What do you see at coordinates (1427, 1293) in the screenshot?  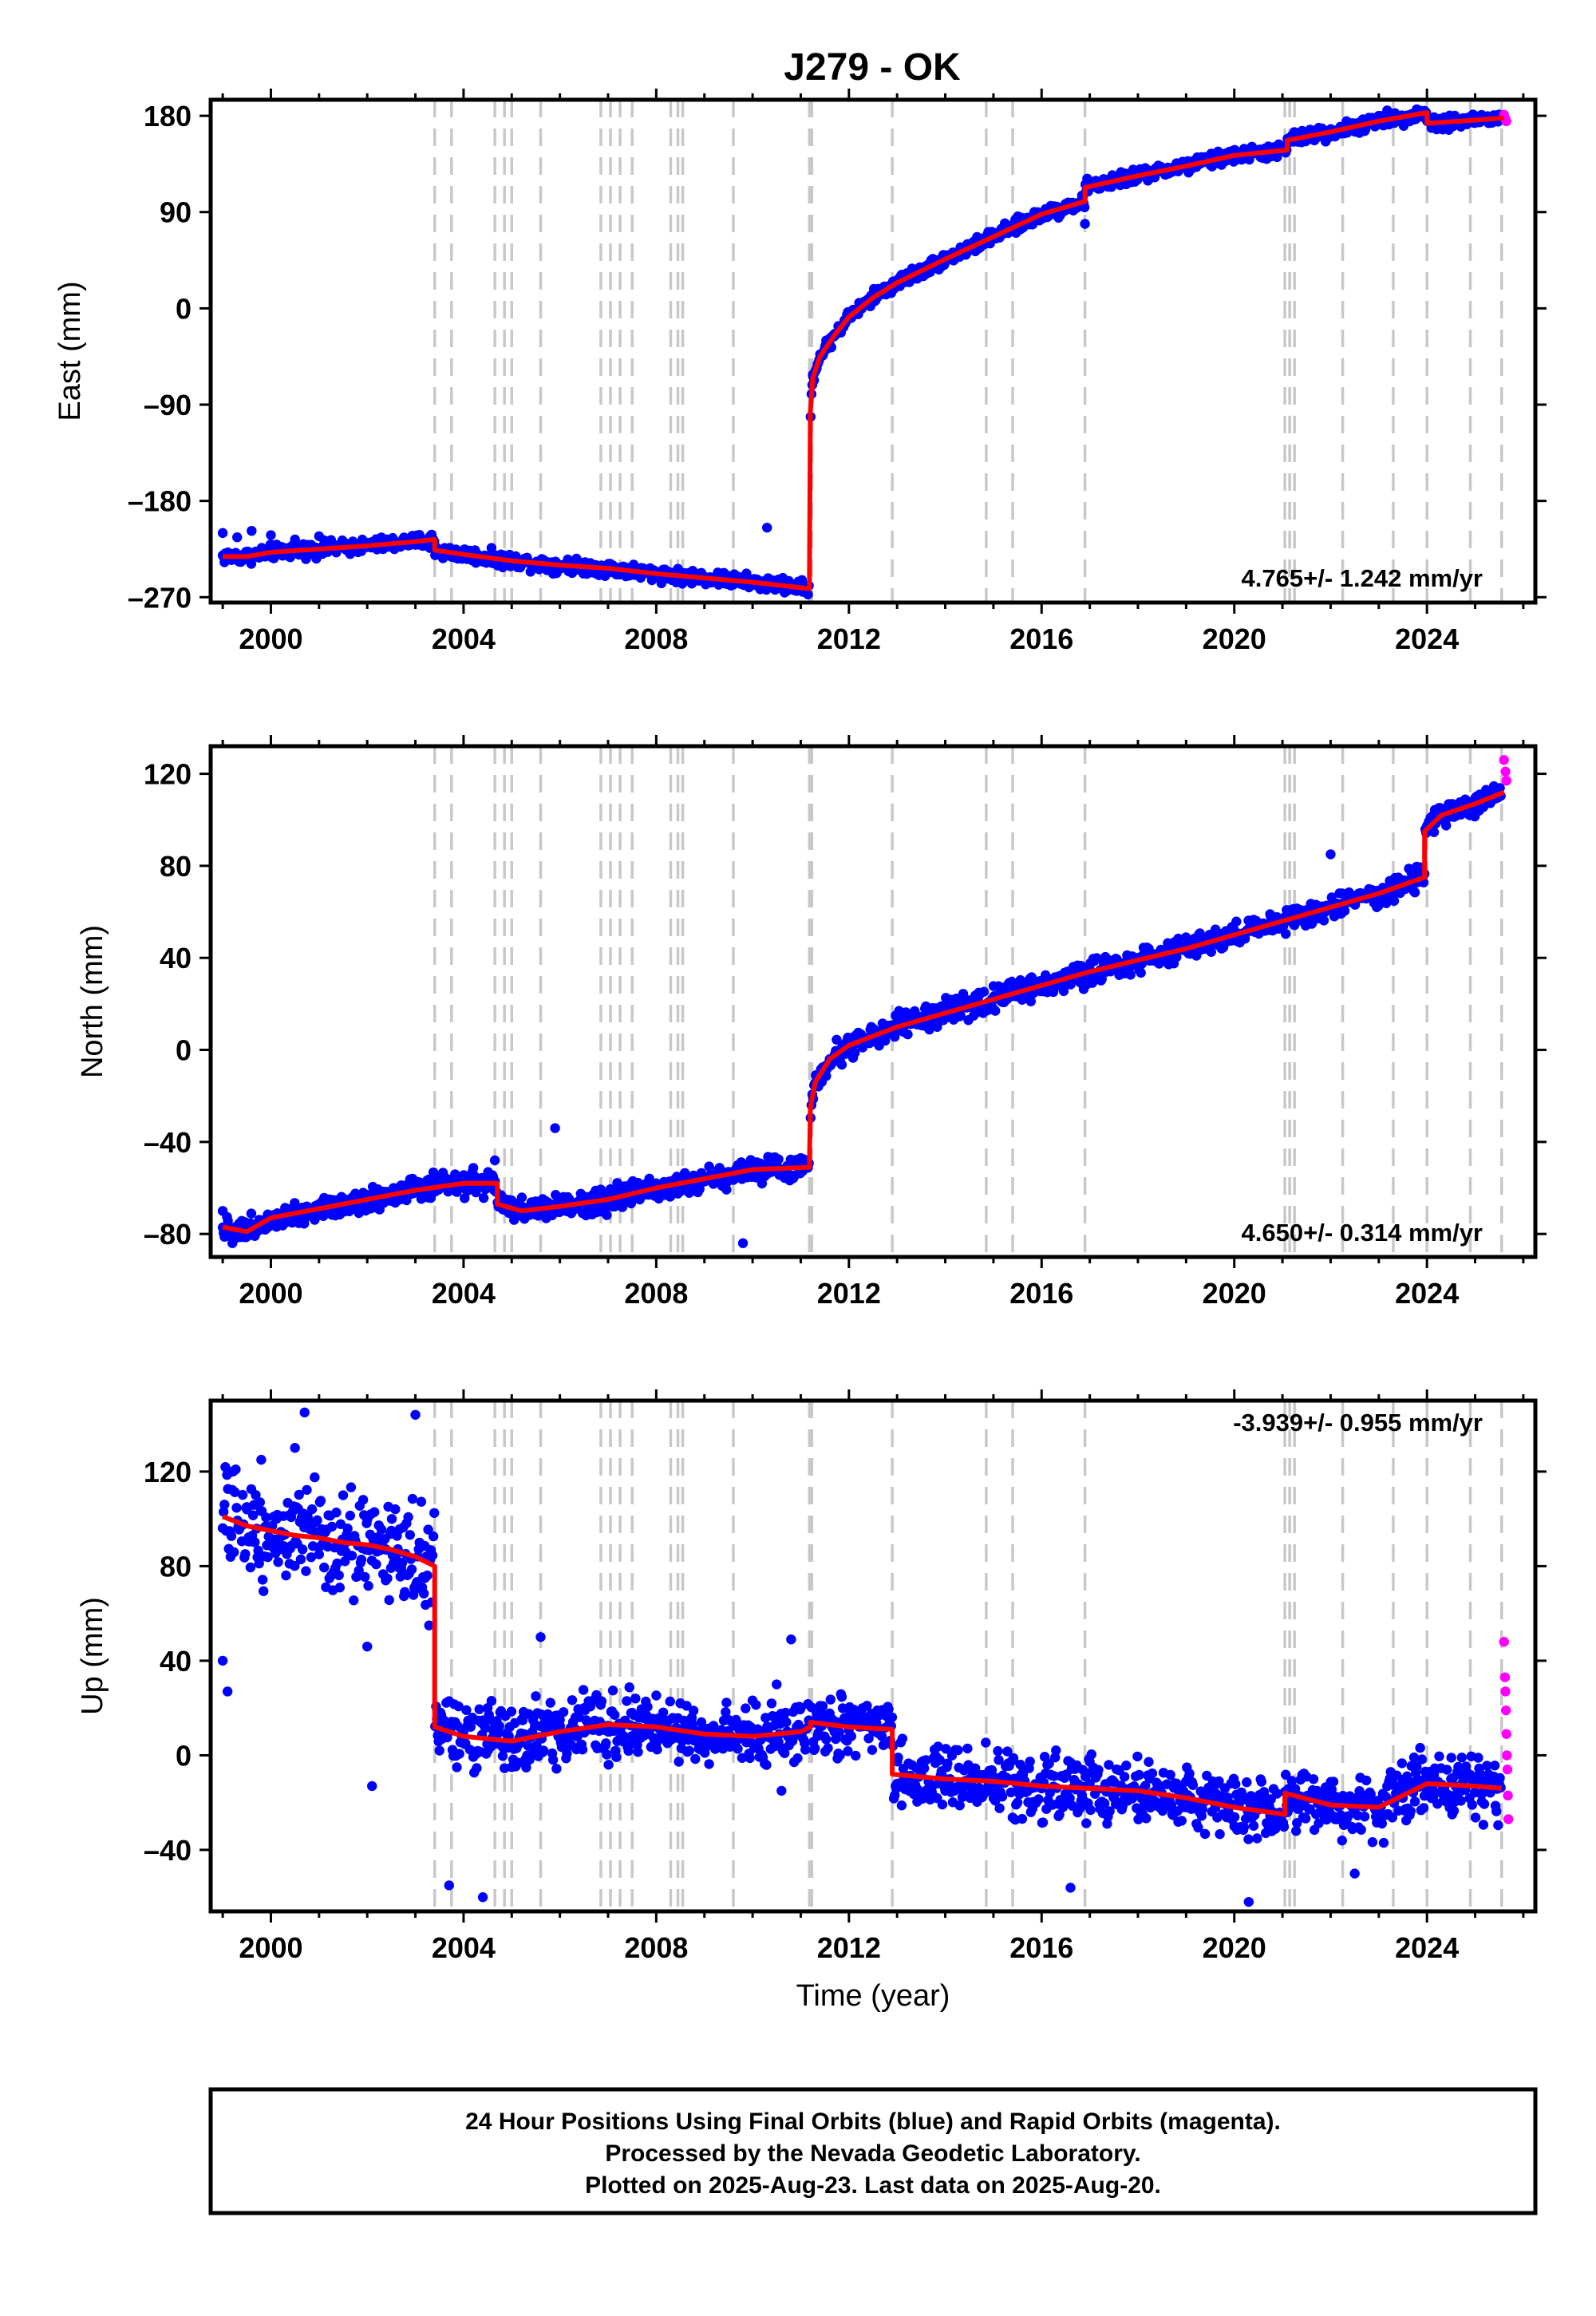 I see `north-x-tick-label: 2024` at bounding box center [1427, 1293].